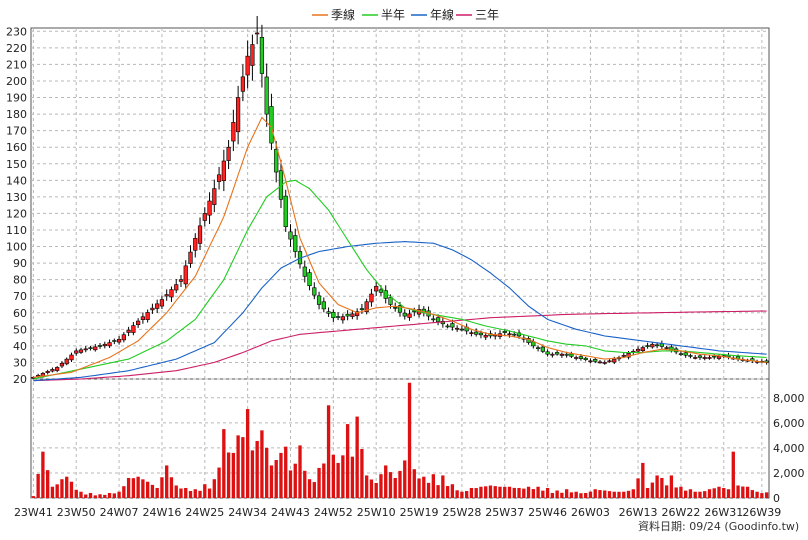 The width and height of the screenshot is (808, 540). I want to click on price-tick-label: 200, so click(16, 81).